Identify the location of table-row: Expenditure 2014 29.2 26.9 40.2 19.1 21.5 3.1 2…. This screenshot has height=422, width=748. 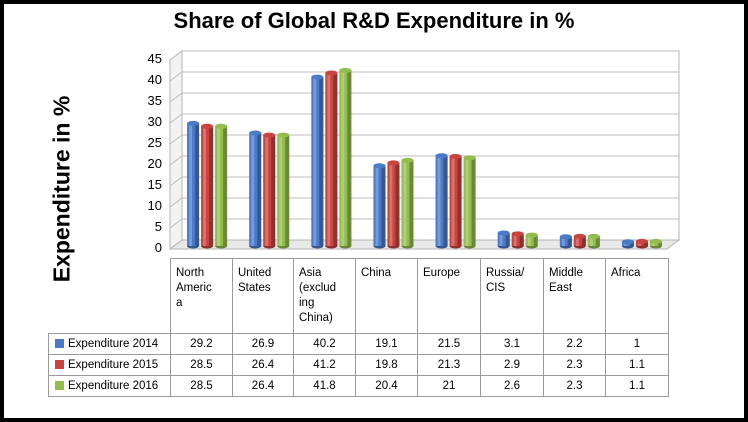
(358, 344).